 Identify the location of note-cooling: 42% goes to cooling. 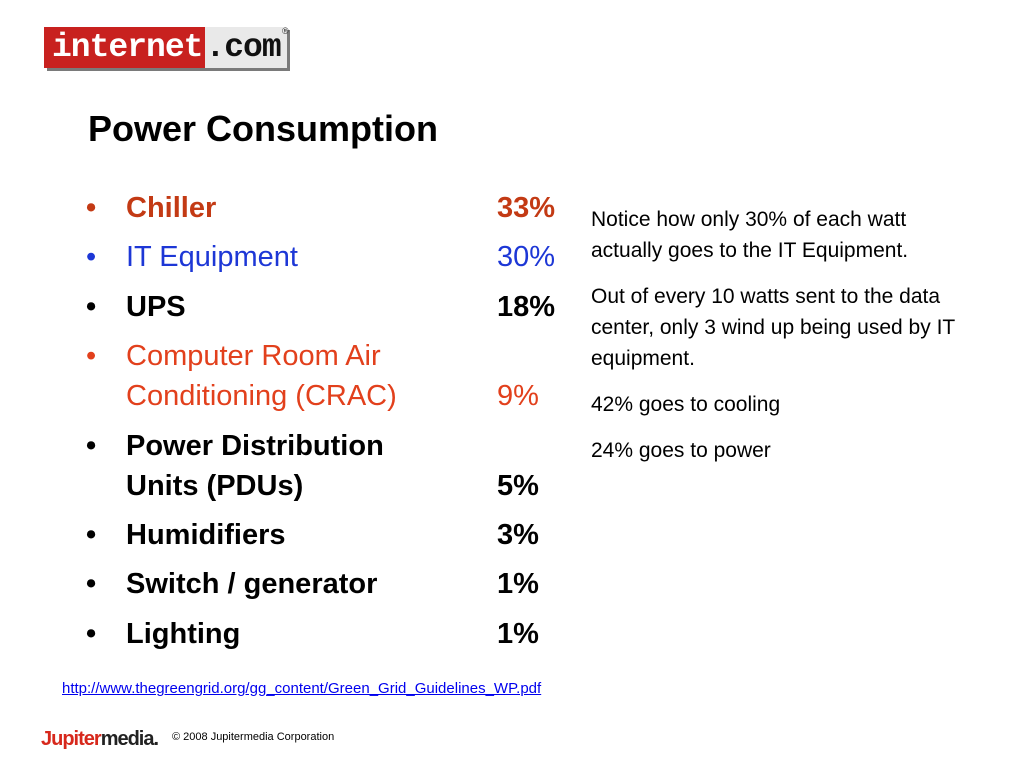
(686, 404).